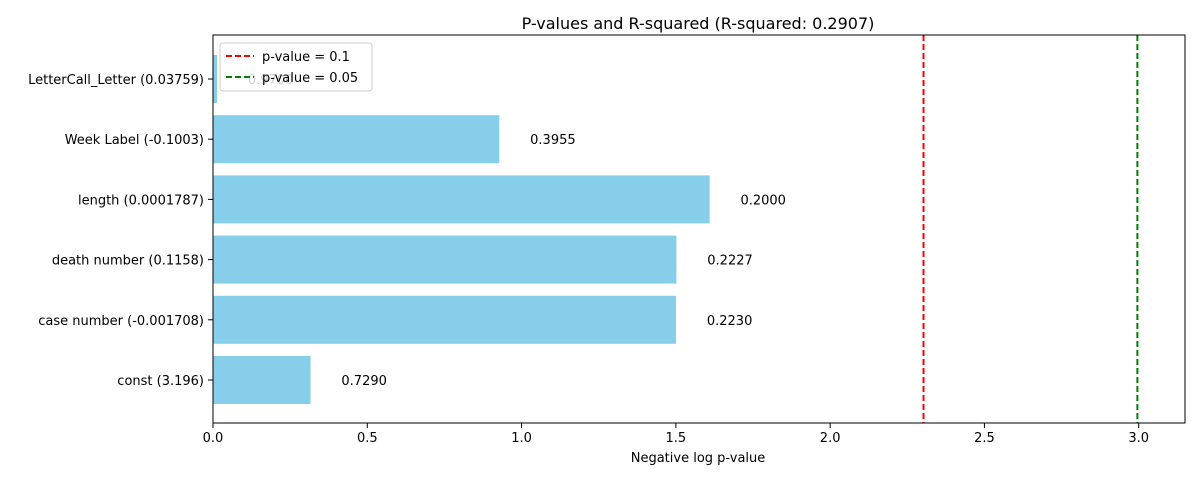 This screenshot has width=1200, height=480. Describe the element at coordinates (141, 200) in the screenshot. I see `y-tick-label: length (0.0001787)` at that location.